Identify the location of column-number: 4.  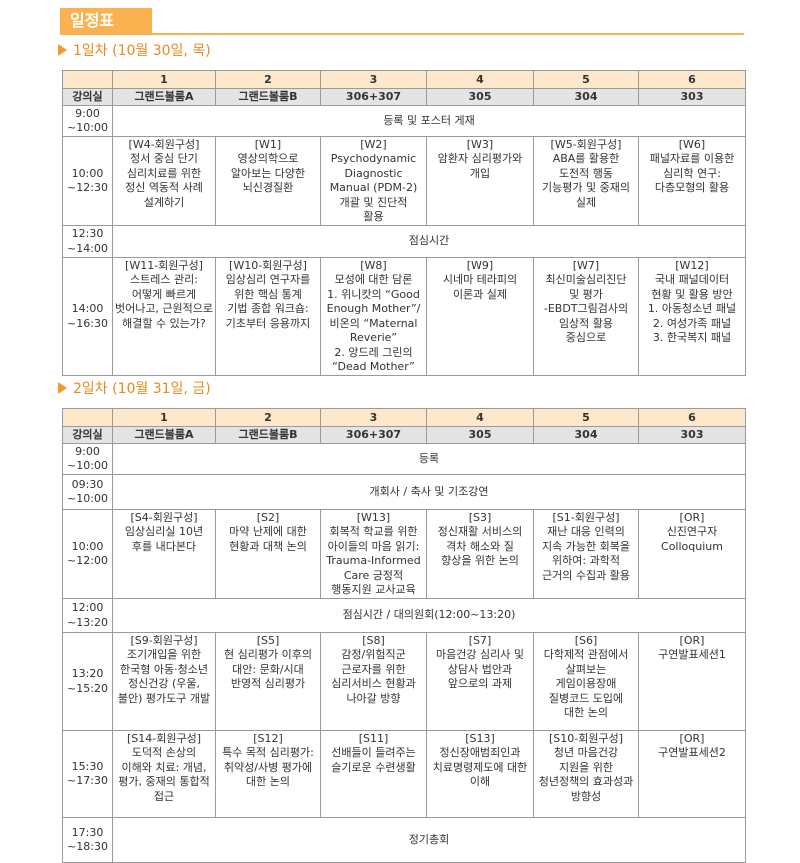
(480, 79).